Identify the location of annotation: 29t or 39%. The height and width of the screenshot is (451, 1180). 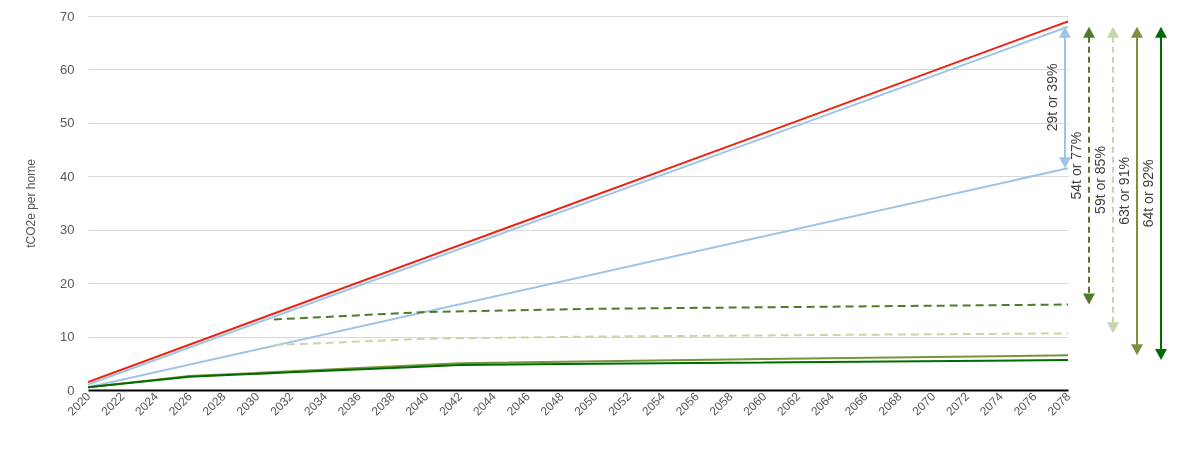
(1052, 97).